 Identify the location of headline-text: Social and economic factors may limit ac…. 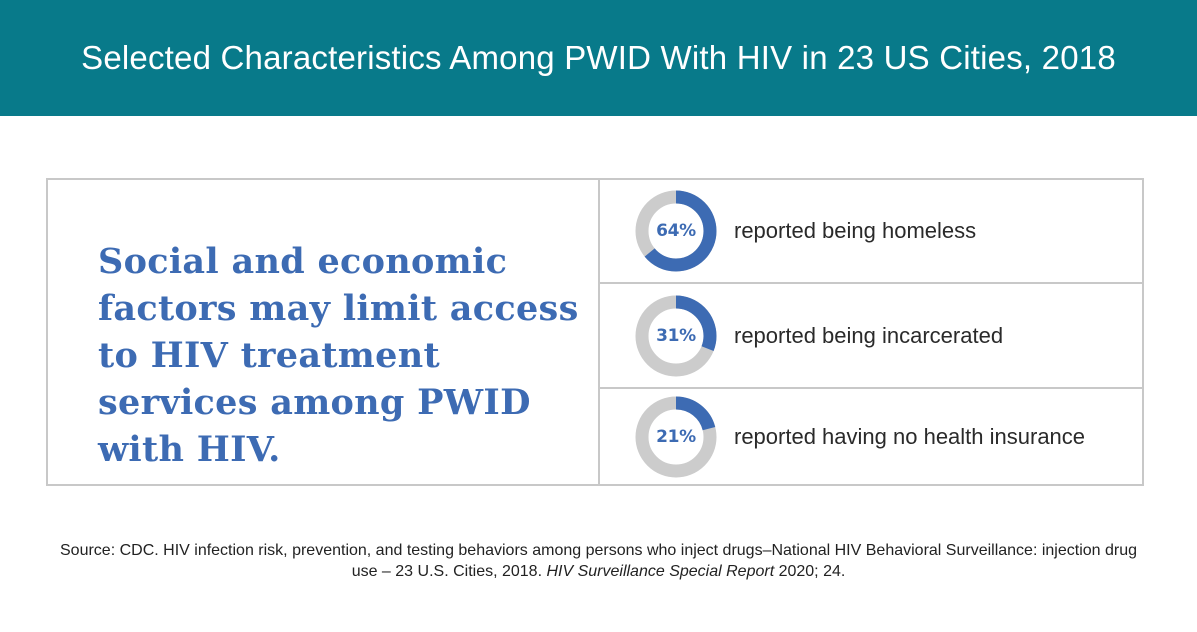
(338, 355).